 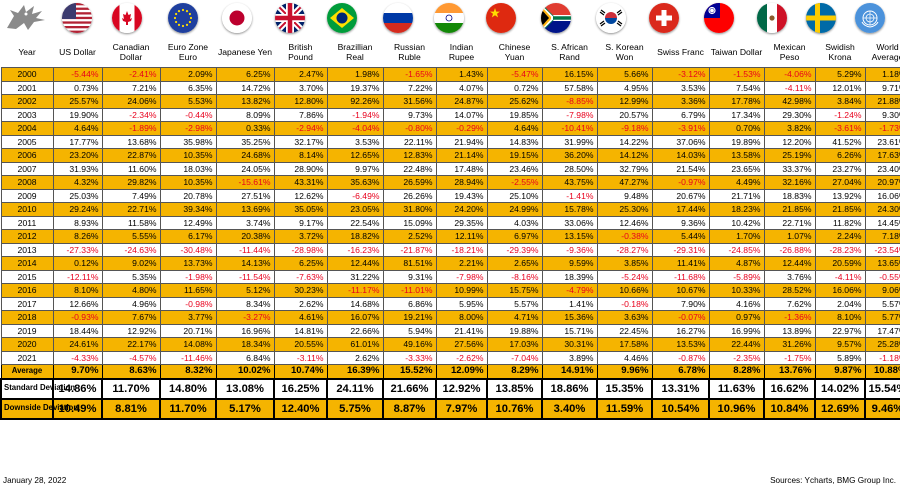 What do you see at coordinates (27, 330) in the screenshot?
I see `row-label: 2019` at bounding box center [27, 330].